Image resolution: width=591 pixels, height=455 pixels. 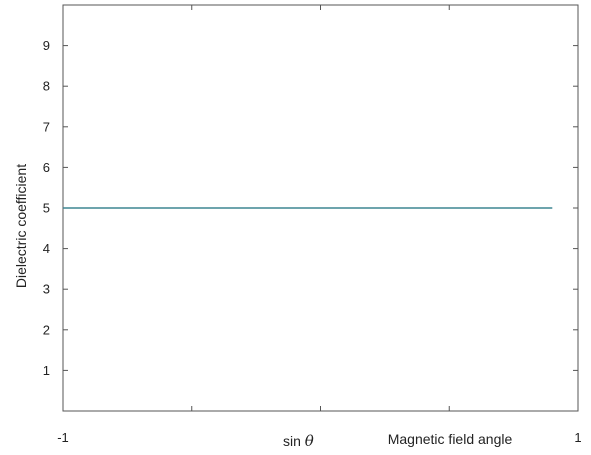 I want to click on y-tick-label-8: 8, so click(x=46, y=86).